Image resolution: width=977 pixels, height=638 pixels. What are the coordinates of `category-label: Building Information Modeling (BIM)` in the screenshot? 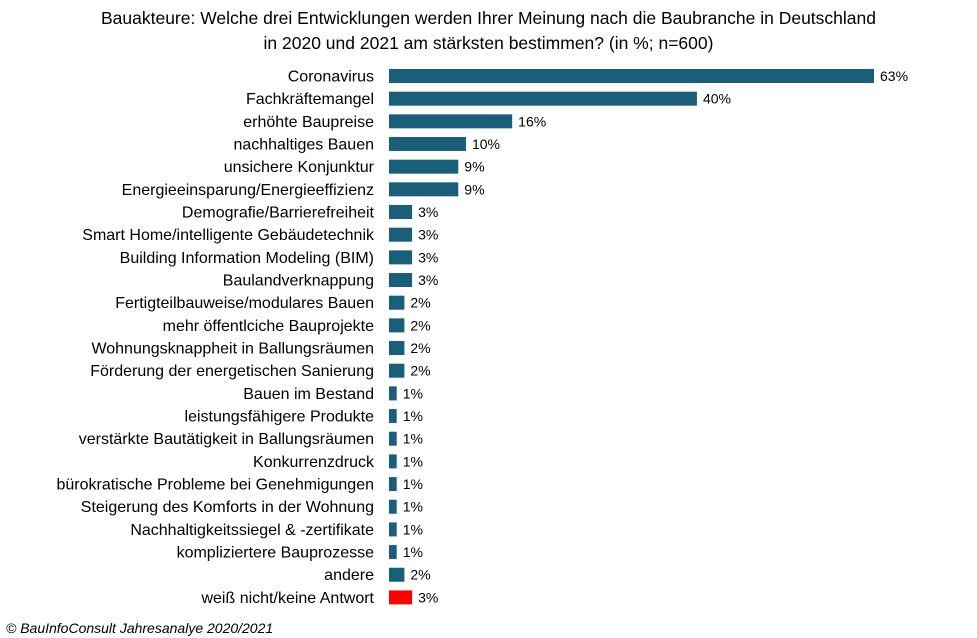 It's located at (247, 258).